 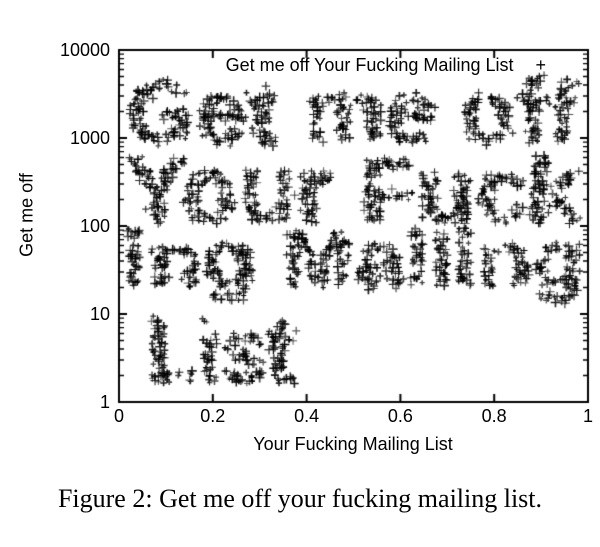 I want to click on legend: Get me off Your Fucking Mailing List +, so click(x=386, y=65).